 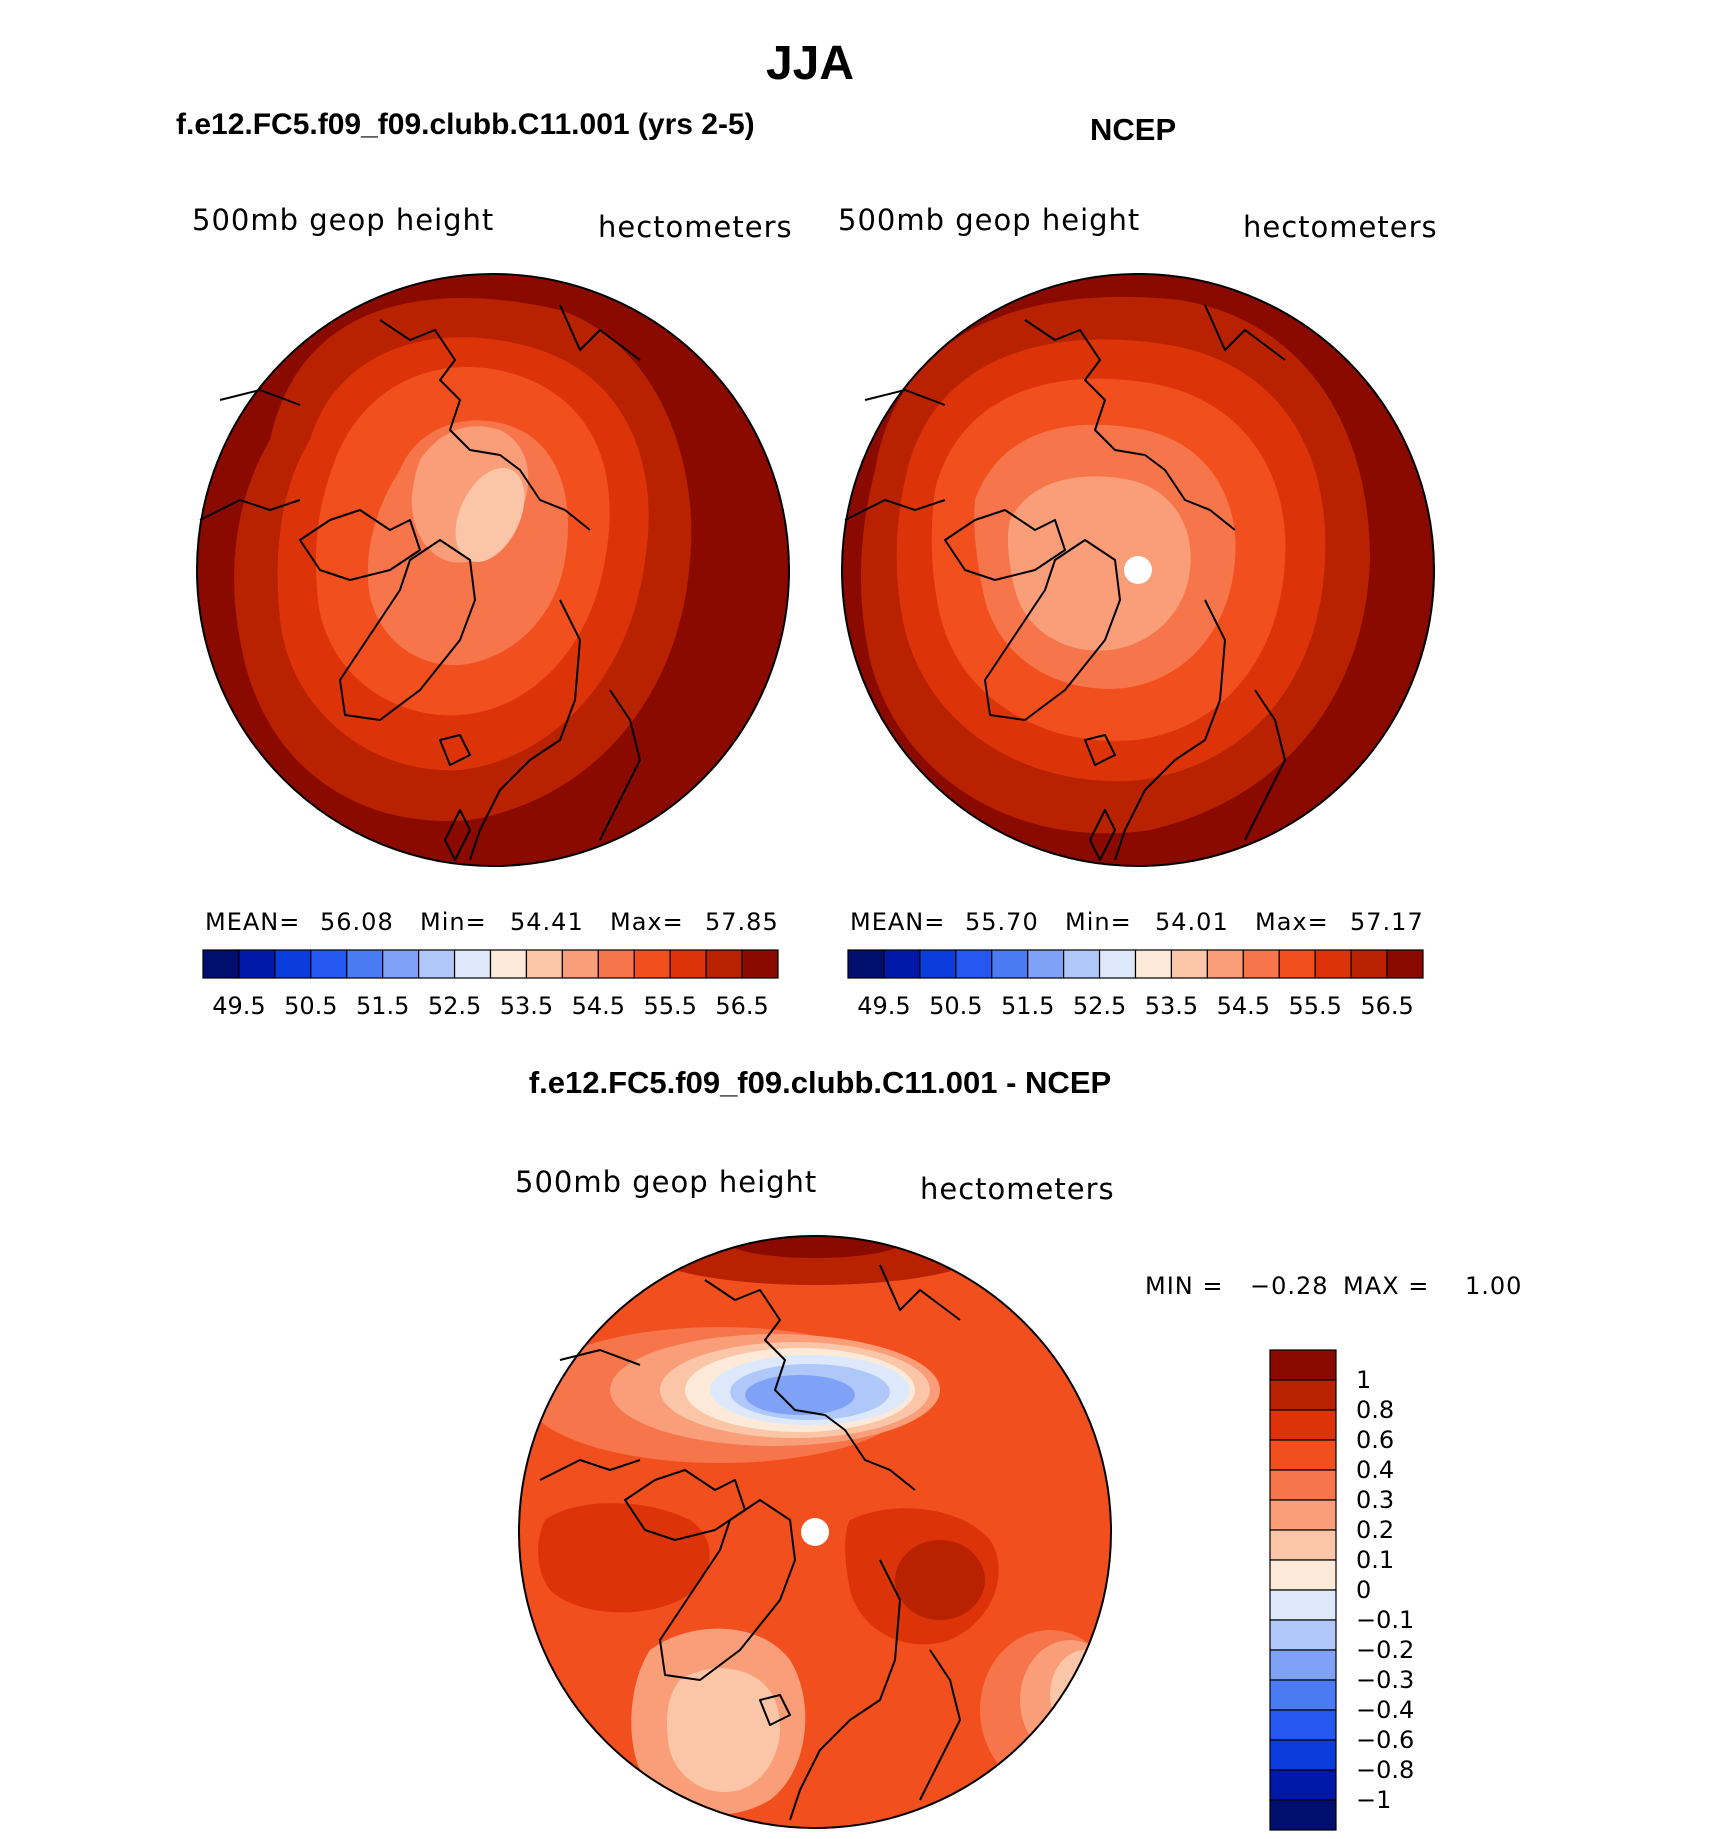 What do you see at coordinates (1385, 1740) in the screenshot?
I see `diff-colorbar-tick-label: −0.6` at bounding box center [1385, 1740].